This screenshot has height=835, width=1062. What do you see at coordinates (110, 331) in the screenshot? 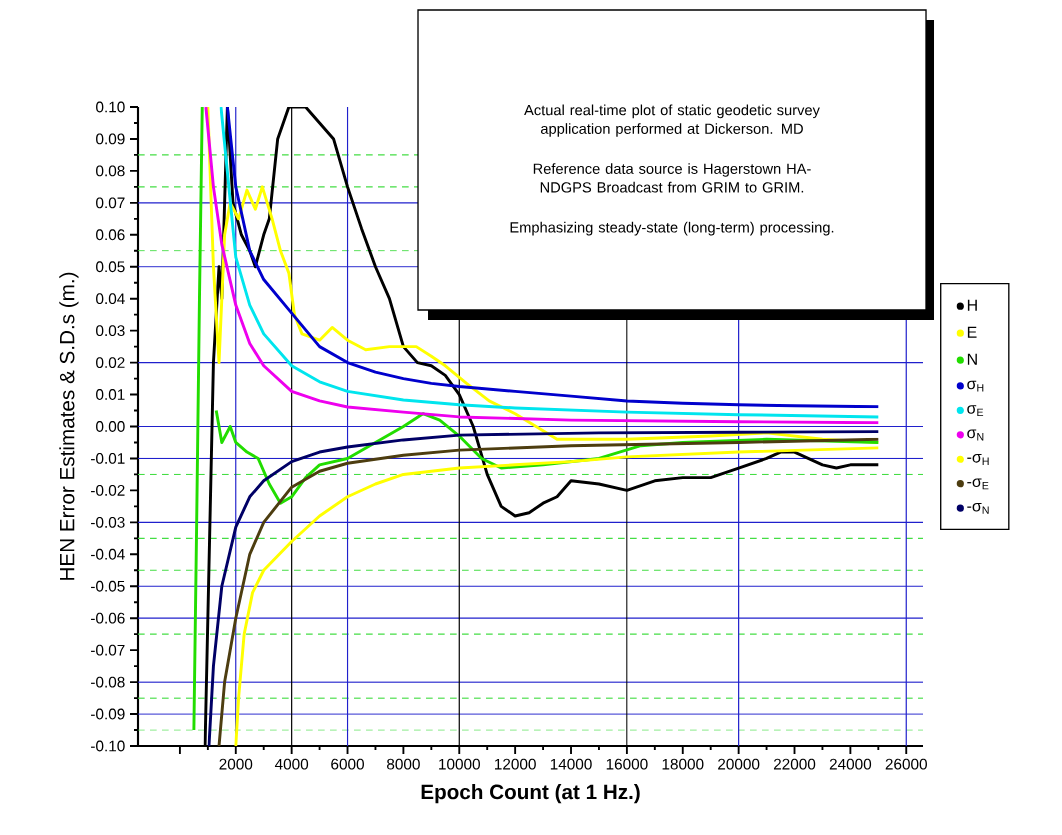
I see `y-tick-label: 0.03` at bounding box center [110, 331].